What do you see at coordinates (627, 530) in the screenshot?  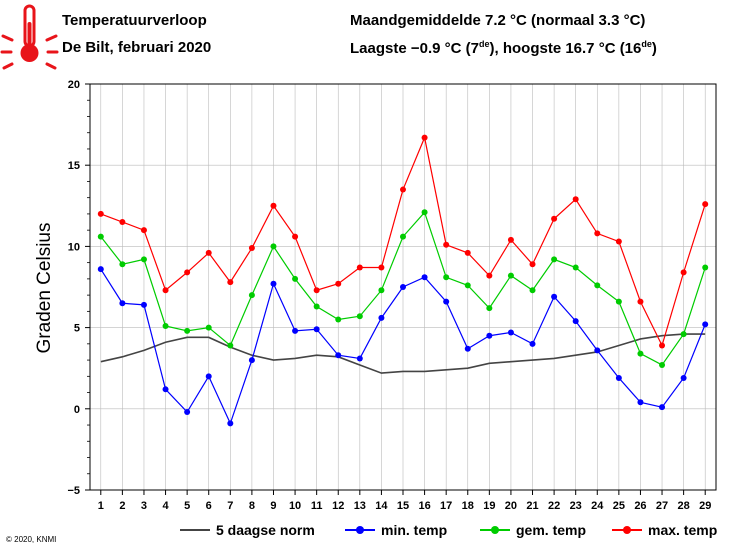 I see `legend-marker-max` at bounding box center [627, 530].